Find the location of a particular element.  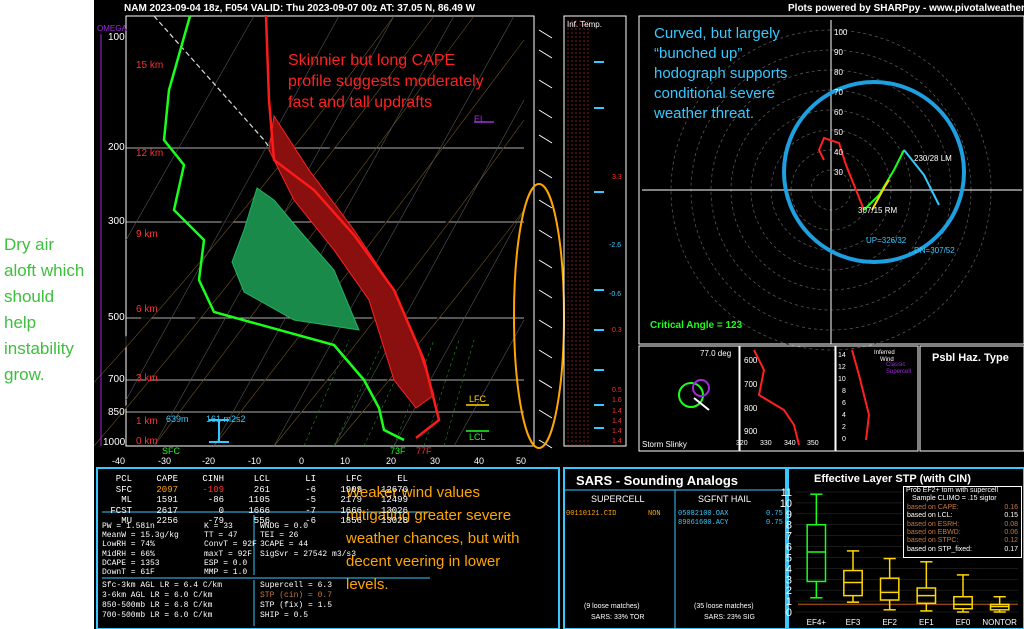

hodo-ring-label: 70 is located at coordinates (838, 92).